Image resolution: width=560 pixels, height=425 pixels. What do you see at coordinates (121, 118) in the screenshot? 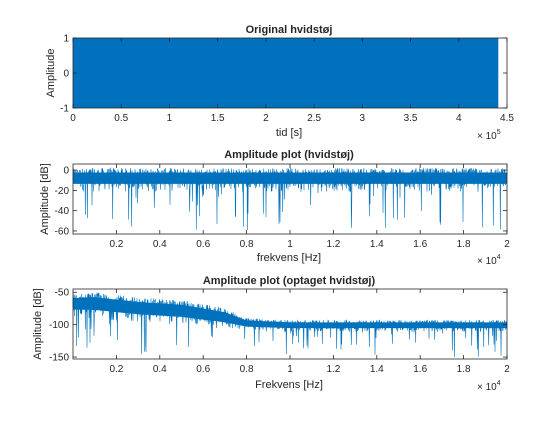
I see `x-tick-label: 0.5` at bounding box center [121, 118].